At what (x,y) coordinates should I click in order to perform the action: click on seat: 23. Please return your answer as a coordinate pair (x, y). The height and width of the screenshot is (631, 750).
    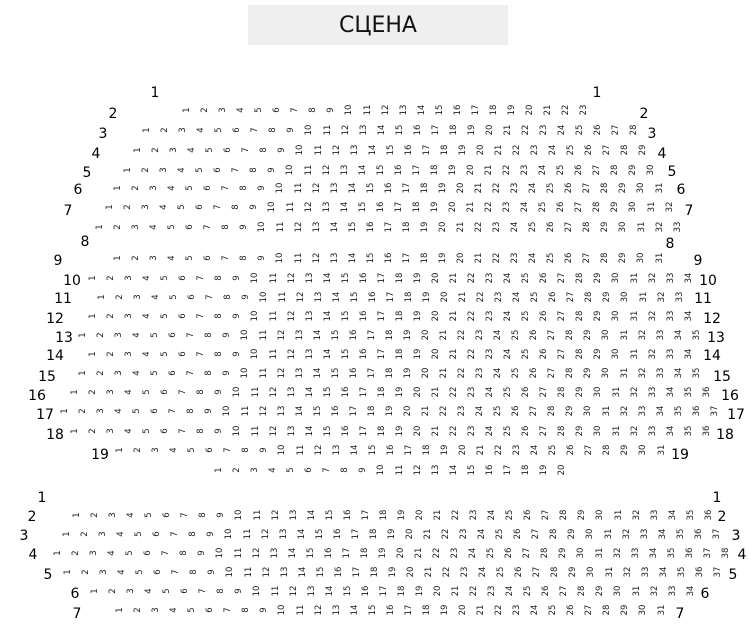
    Looking at the image, I should click on (498, 297).